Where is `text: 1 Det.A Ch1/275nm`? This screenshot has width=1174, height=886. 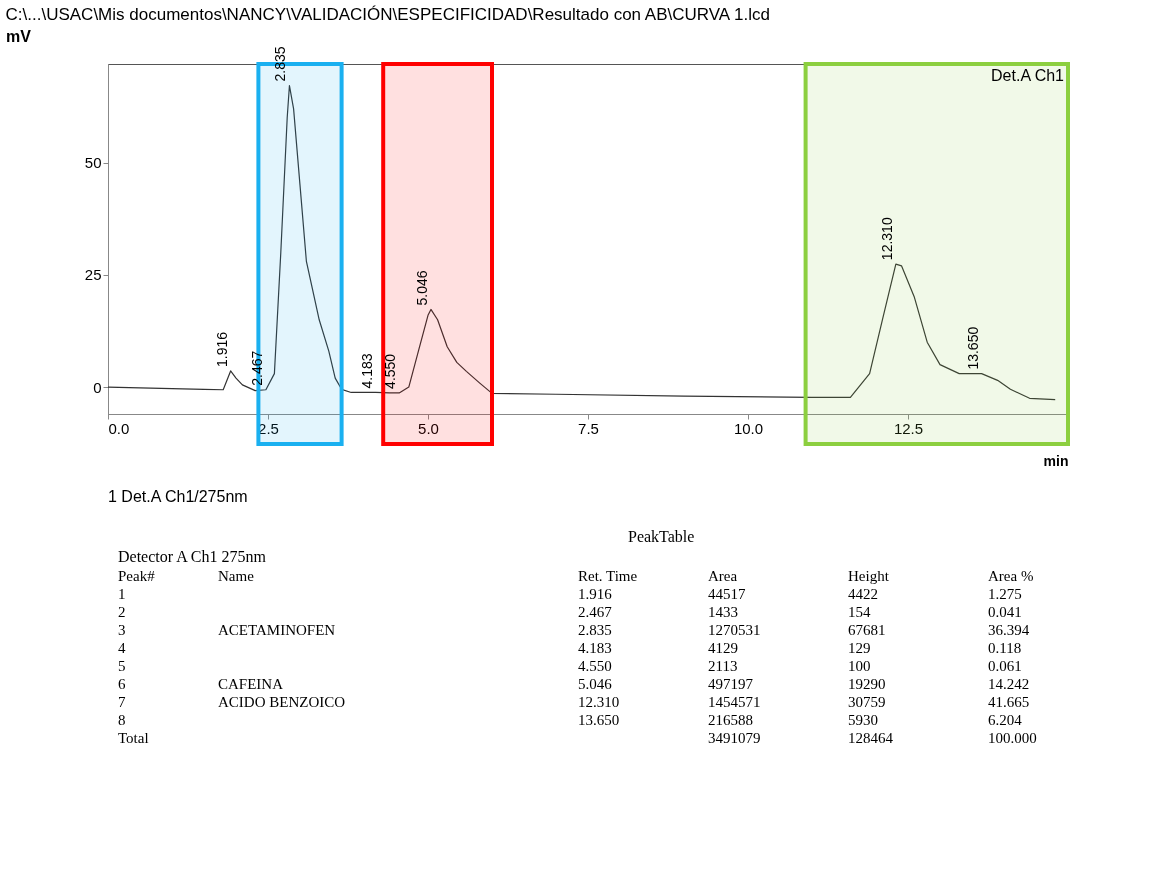
text: 1 Det.A Ch1/275nm is located at coordinates (178, 496).